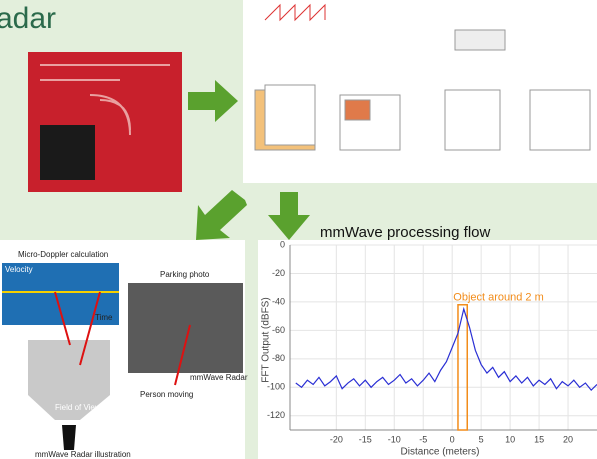  Describe the element at coordinates (69, 437) in the screenshot. I see `radar-icon` at that location.